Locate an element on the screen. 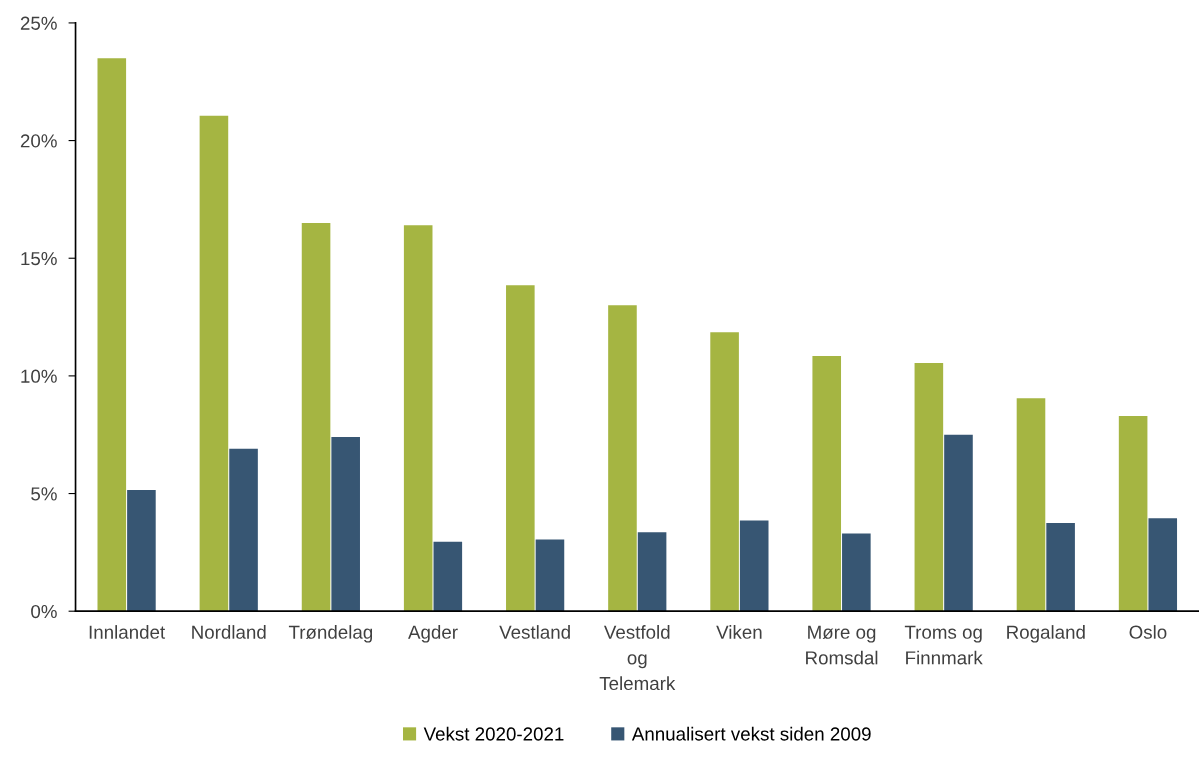 This screenshot has width=1199, height=764. legend-label: Annualisert vekst siden 2009 is located at coordinates (751, 733).